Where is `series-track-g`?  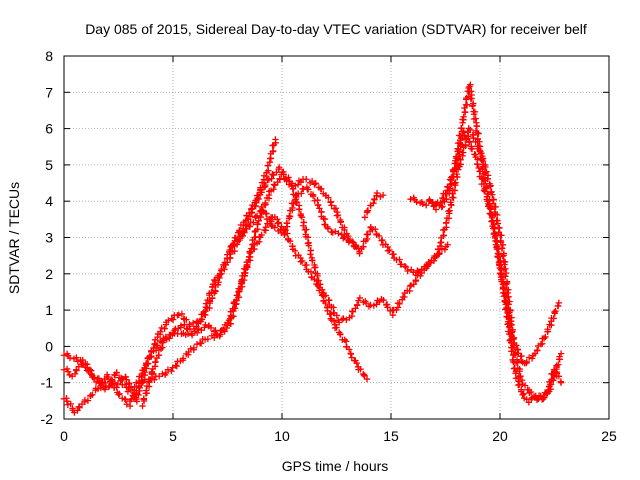
series-track-g is located at coordinates (486, 267).